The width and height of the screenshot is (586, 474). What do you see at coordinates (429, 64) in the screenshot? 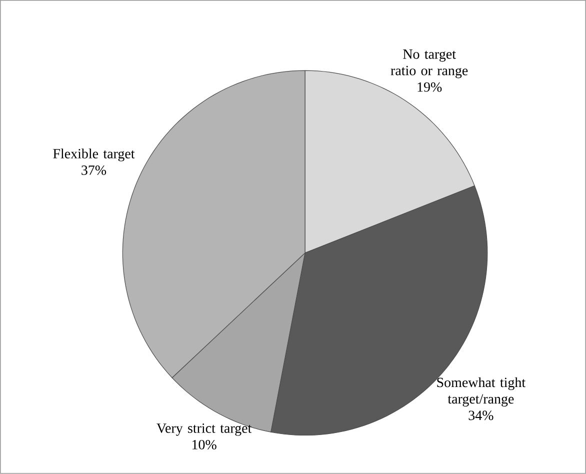
I see `slice-label: No target ratio or range` at bounding box center [429, 64].